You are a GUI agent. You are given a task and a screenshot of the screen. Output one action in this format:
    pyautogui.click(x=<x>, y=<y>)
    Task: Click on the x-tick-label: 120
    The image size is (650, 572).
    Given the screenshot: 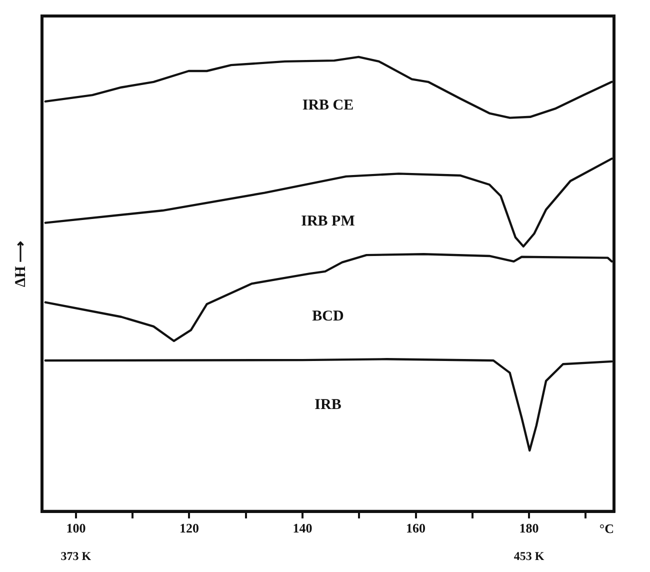 What is the action you would take?
    pyautogui.click(x=189, y=528)
    